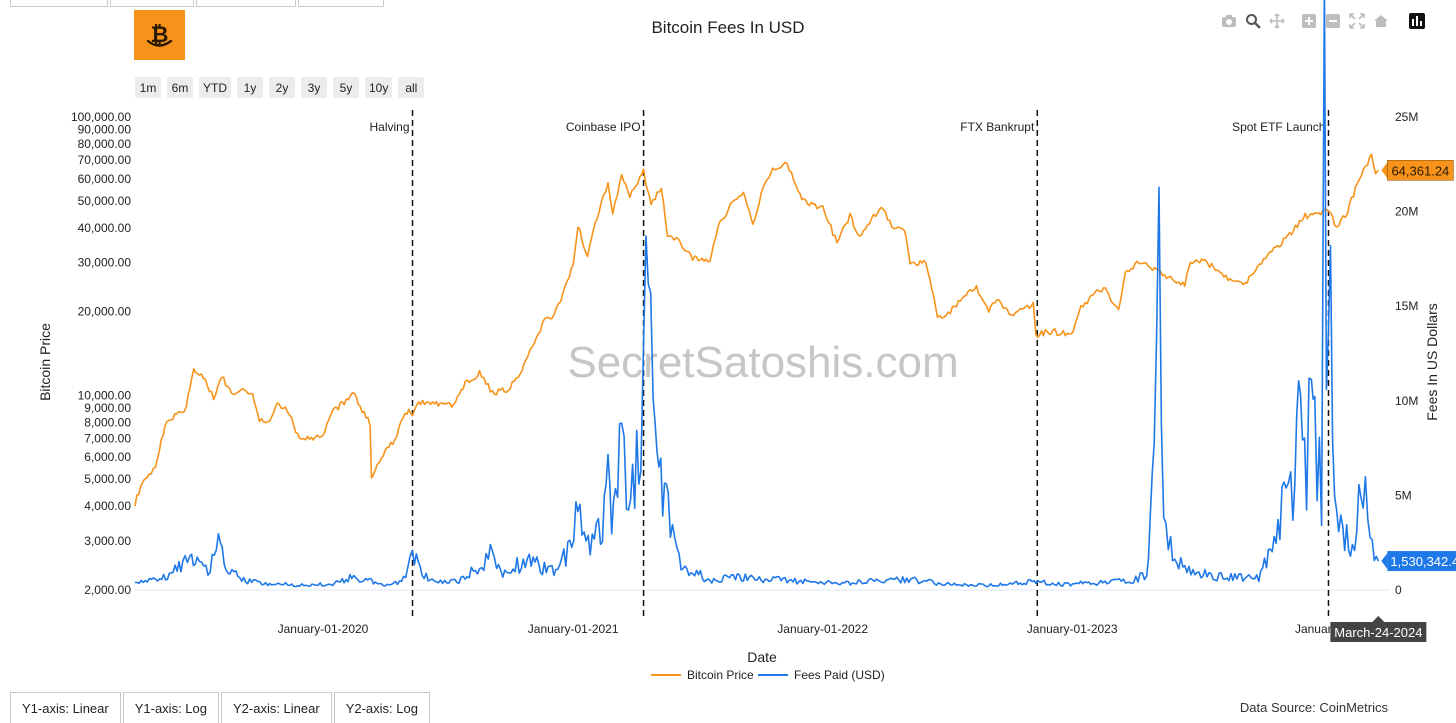 This screenshot has width=1456, height=723. I want to click on y2-tick-label: 10M, so click(1406, 401).